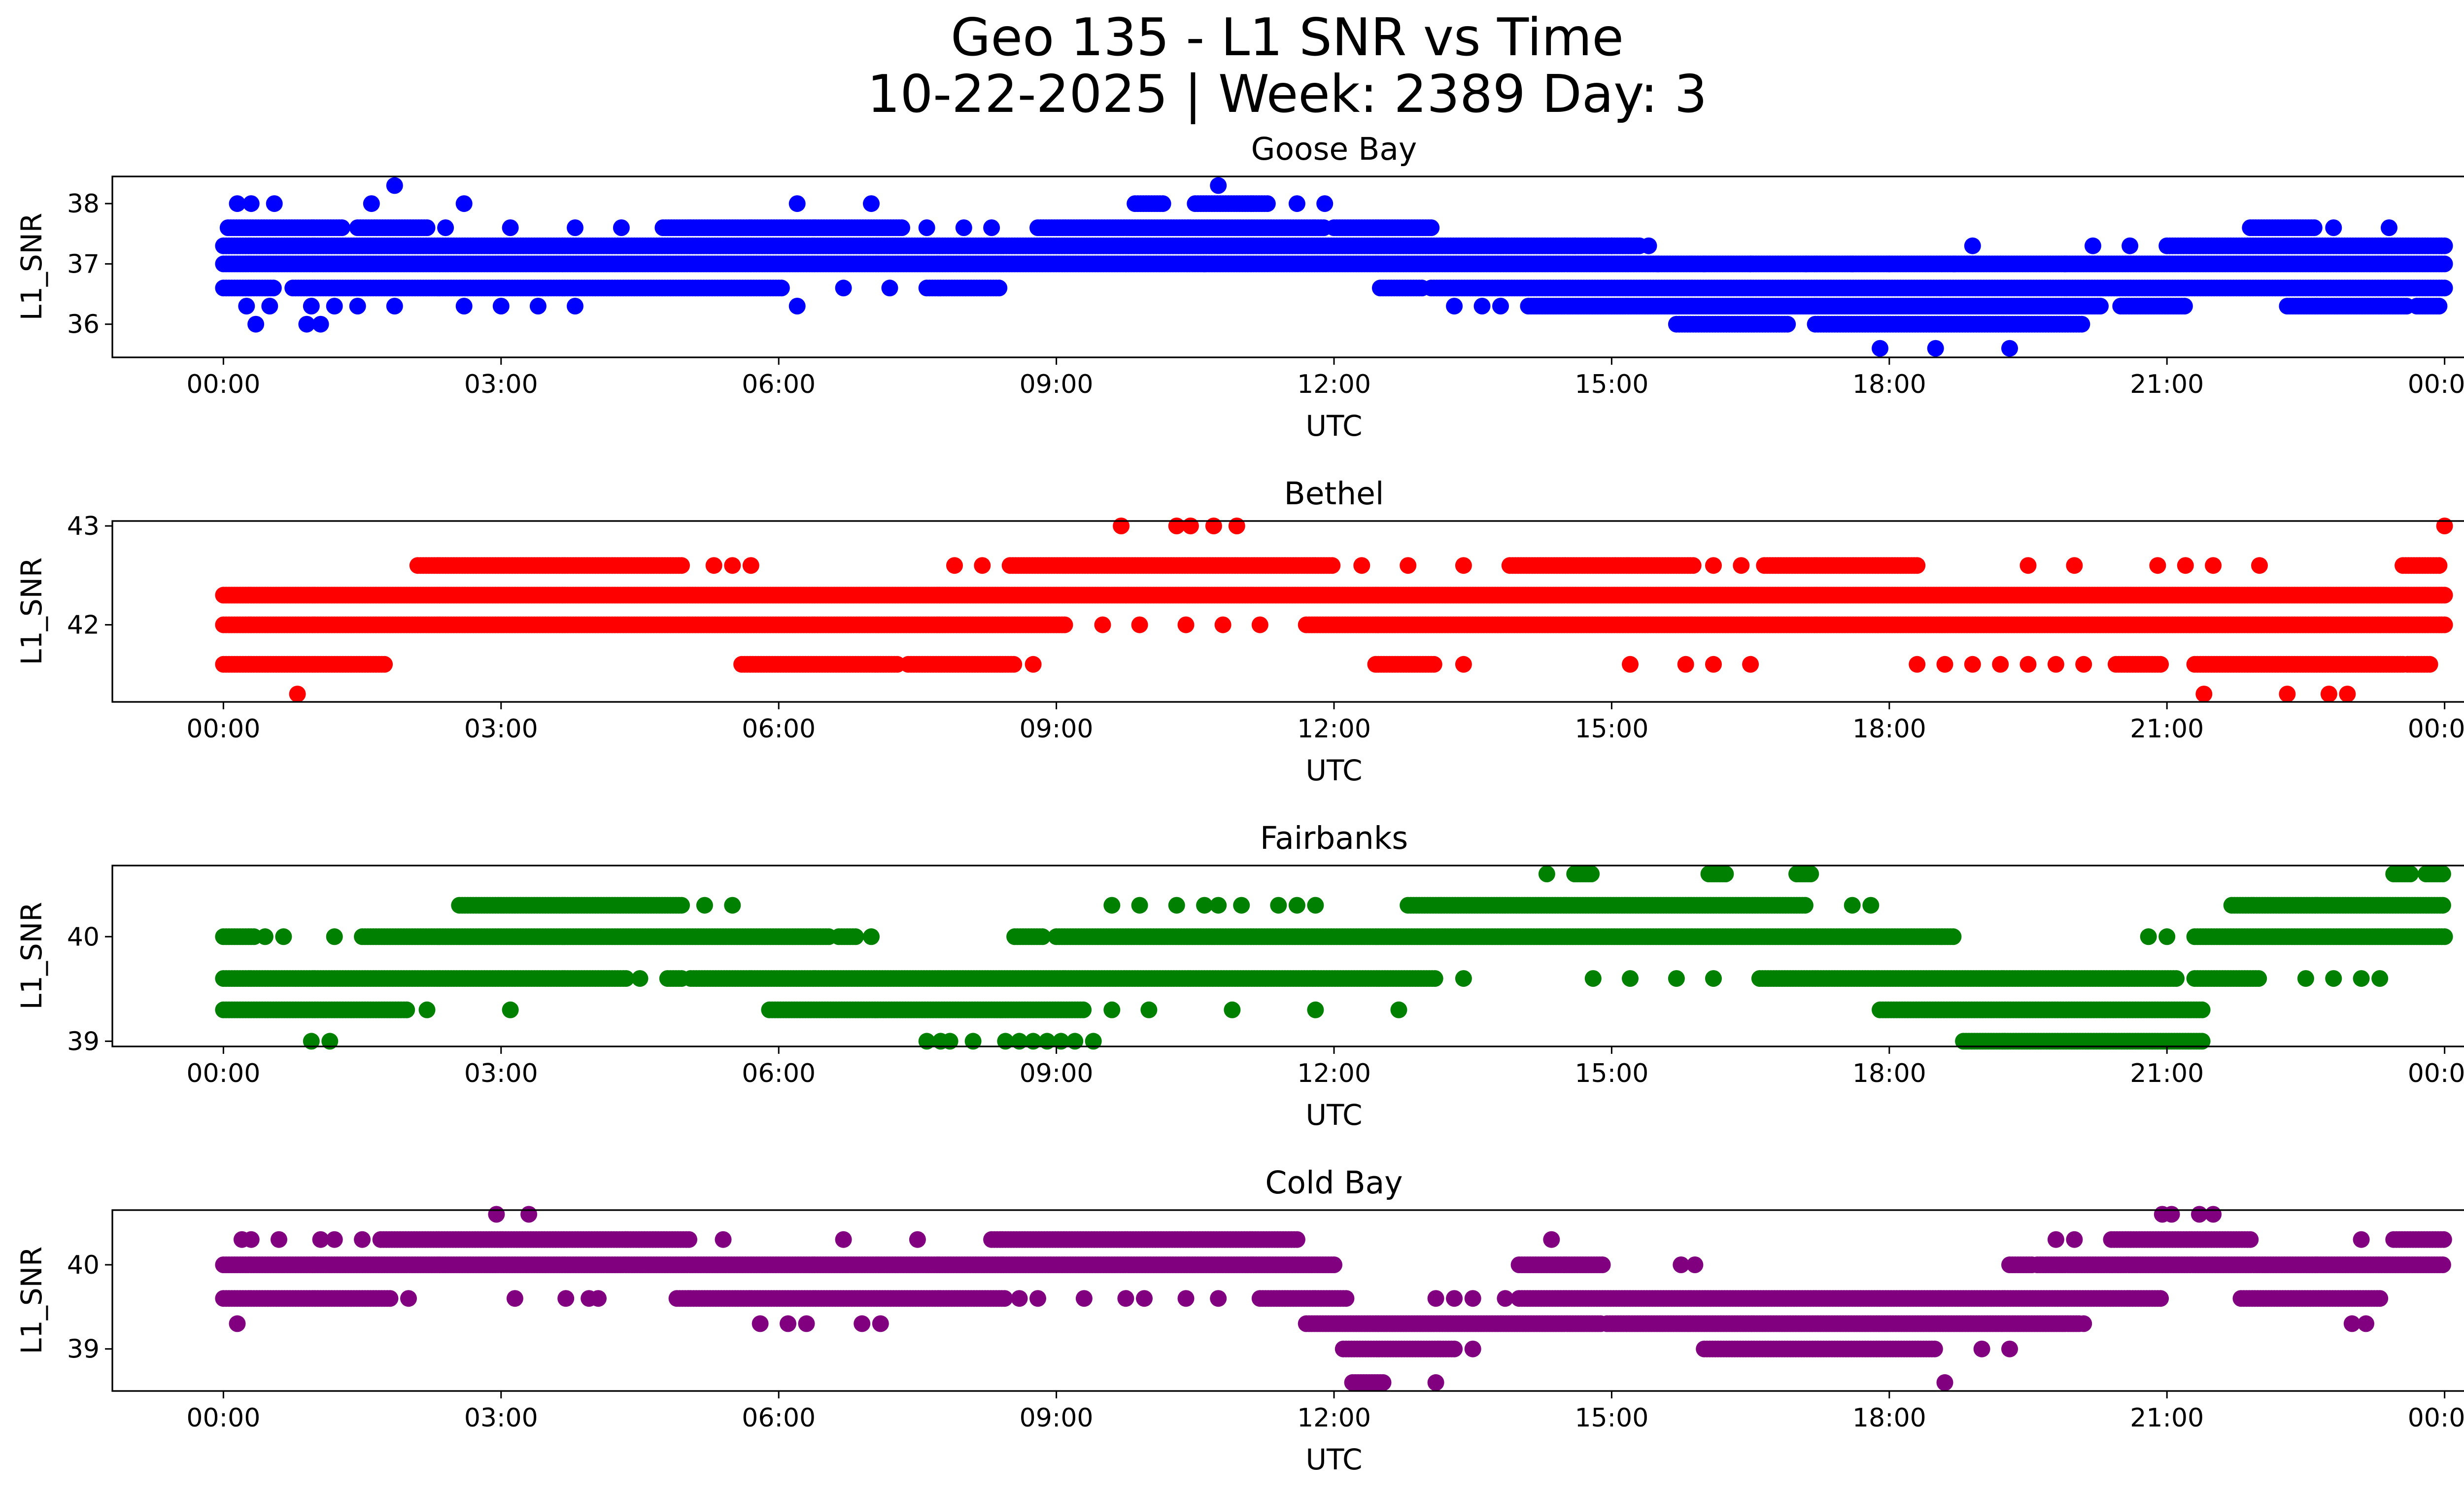  I want to click on y-tick-label: 38, so click(83, 204).